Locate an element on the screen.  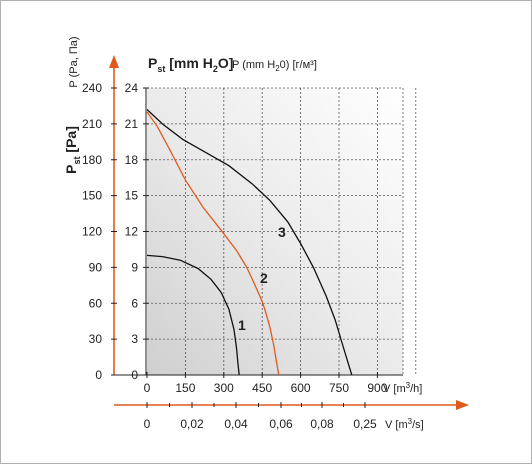
y-axis-pa-arrow is located at coordinates (114, 61).